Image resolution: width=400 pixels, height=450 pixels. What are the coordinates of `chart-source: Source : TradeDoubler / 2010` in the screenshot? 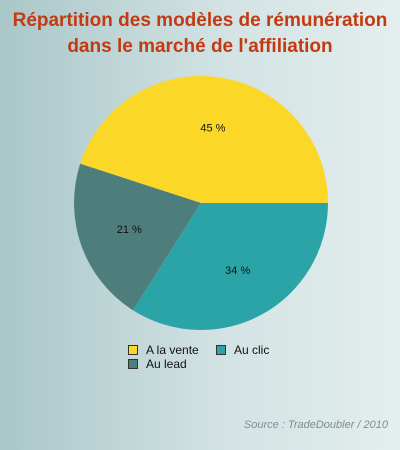 It's located at (315, 425).